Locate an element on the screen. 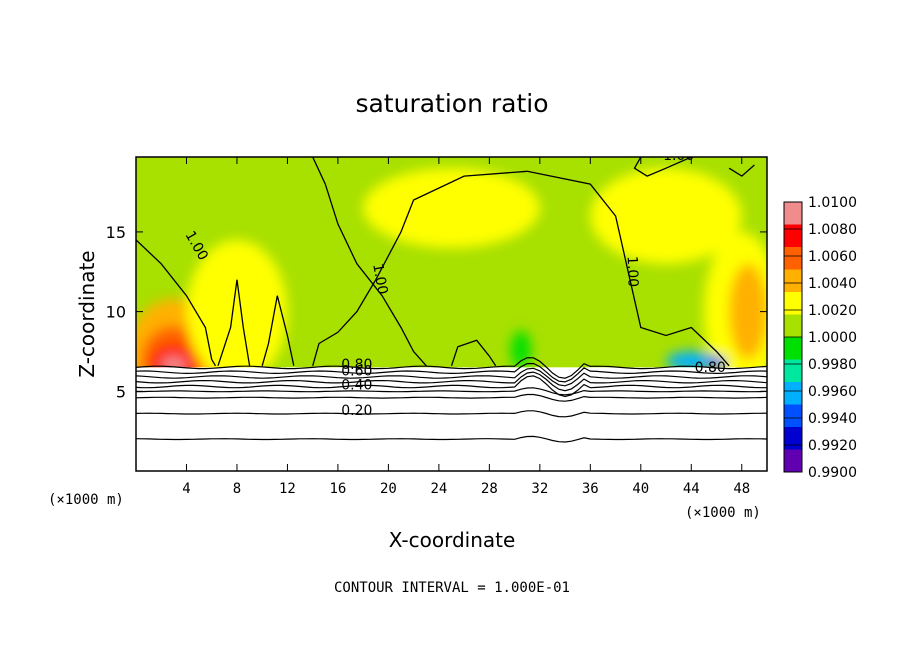 This screenshot has height=654, width=904. contour-label: 0.40 is located at coordinates (356, 386).